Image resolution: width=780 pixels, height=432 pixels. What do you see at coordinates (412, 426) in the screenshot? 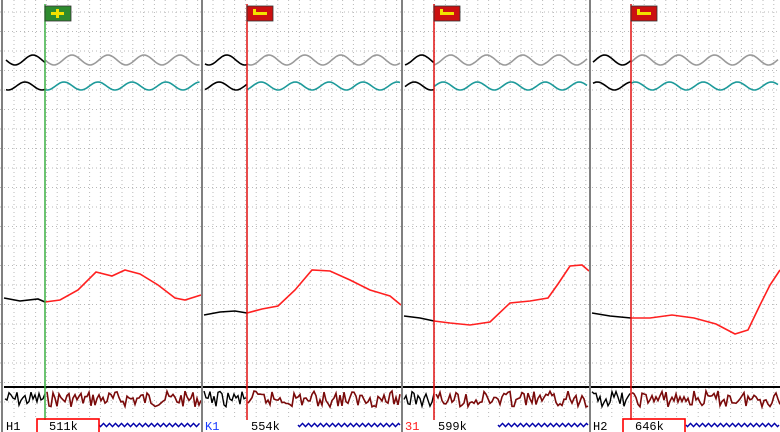
I see `panel-label-prefix: 31` at bounding box center [412, 426].